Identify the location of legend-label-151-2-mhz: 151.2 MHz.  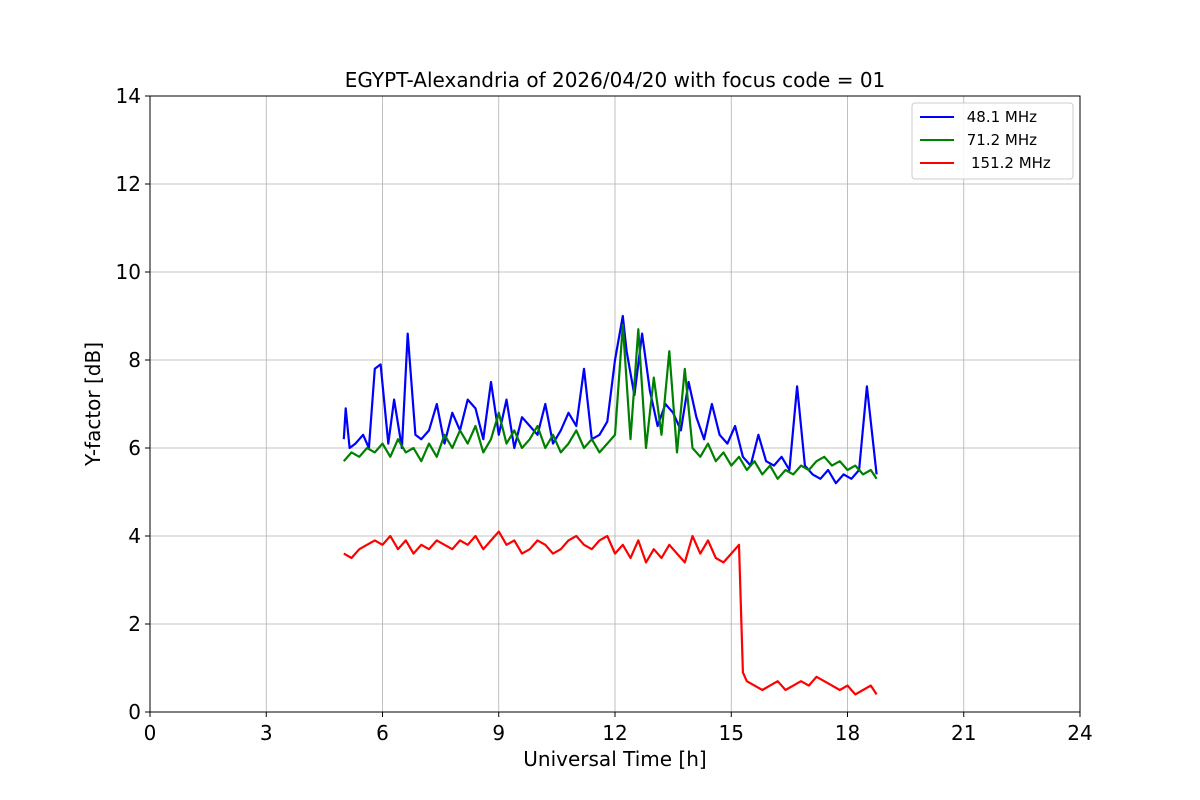
(1011, 163).